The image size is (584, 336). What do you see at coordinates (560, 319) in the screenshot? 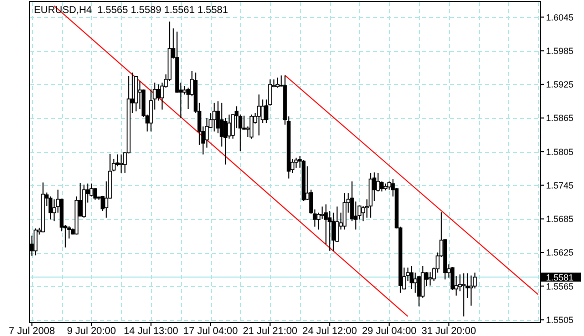
I see `y-tick-label: 1.5505` at bounding box center [560, 319].